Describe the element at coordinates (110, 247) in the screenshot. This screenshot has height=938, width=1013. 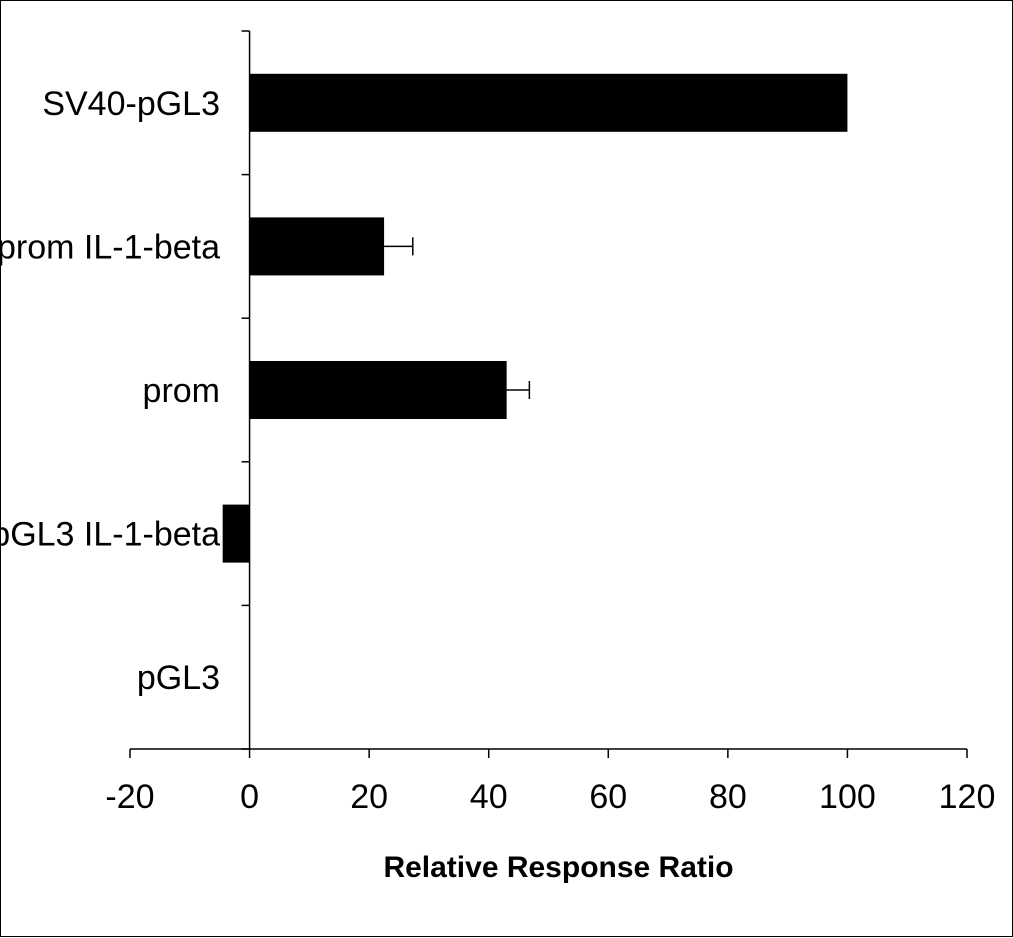
I see `category-label: prom IL-1-beta` at that location.